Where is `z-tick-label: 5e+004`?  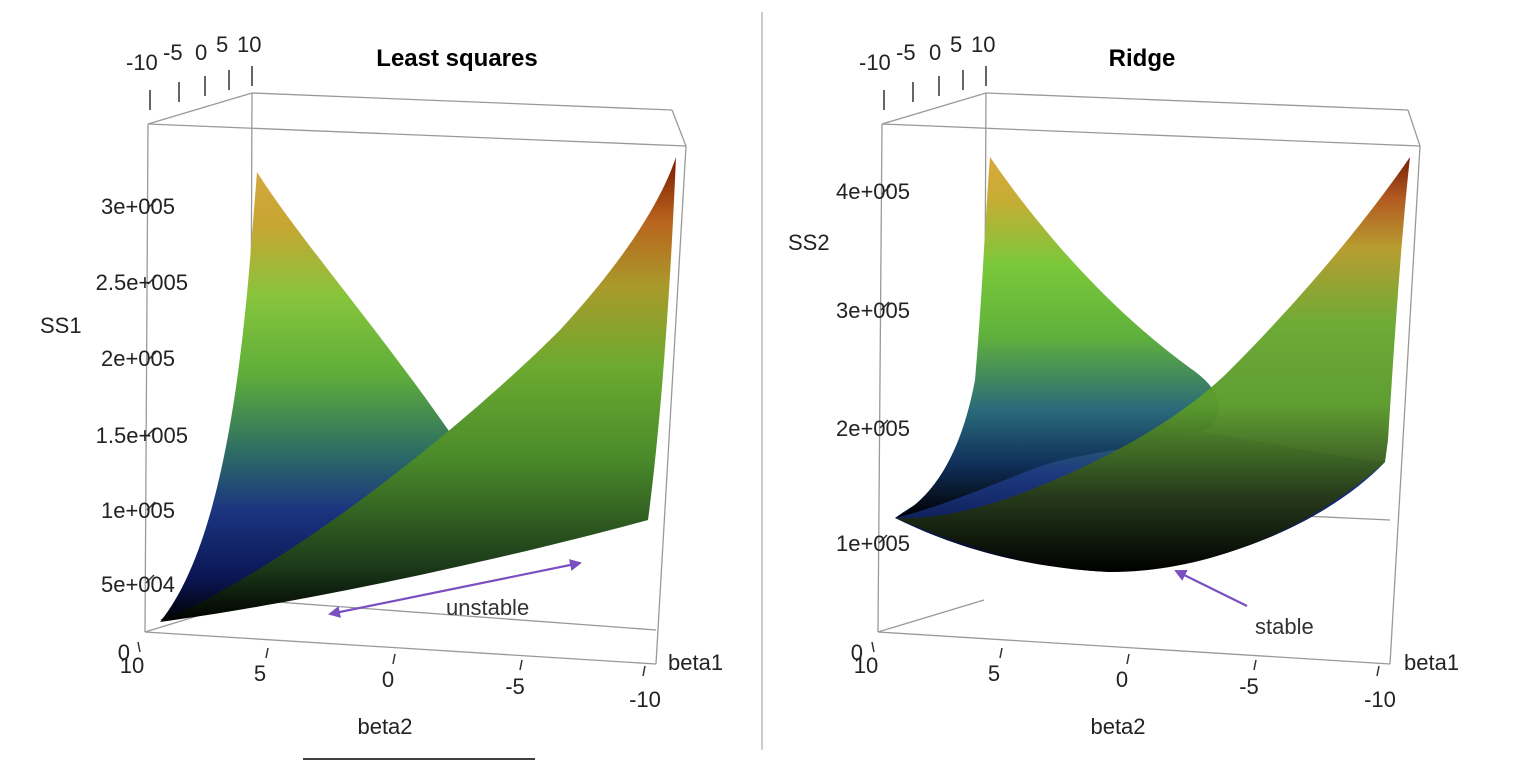
z-tick-label: 5e+004 is located at coordinates (138, 584).